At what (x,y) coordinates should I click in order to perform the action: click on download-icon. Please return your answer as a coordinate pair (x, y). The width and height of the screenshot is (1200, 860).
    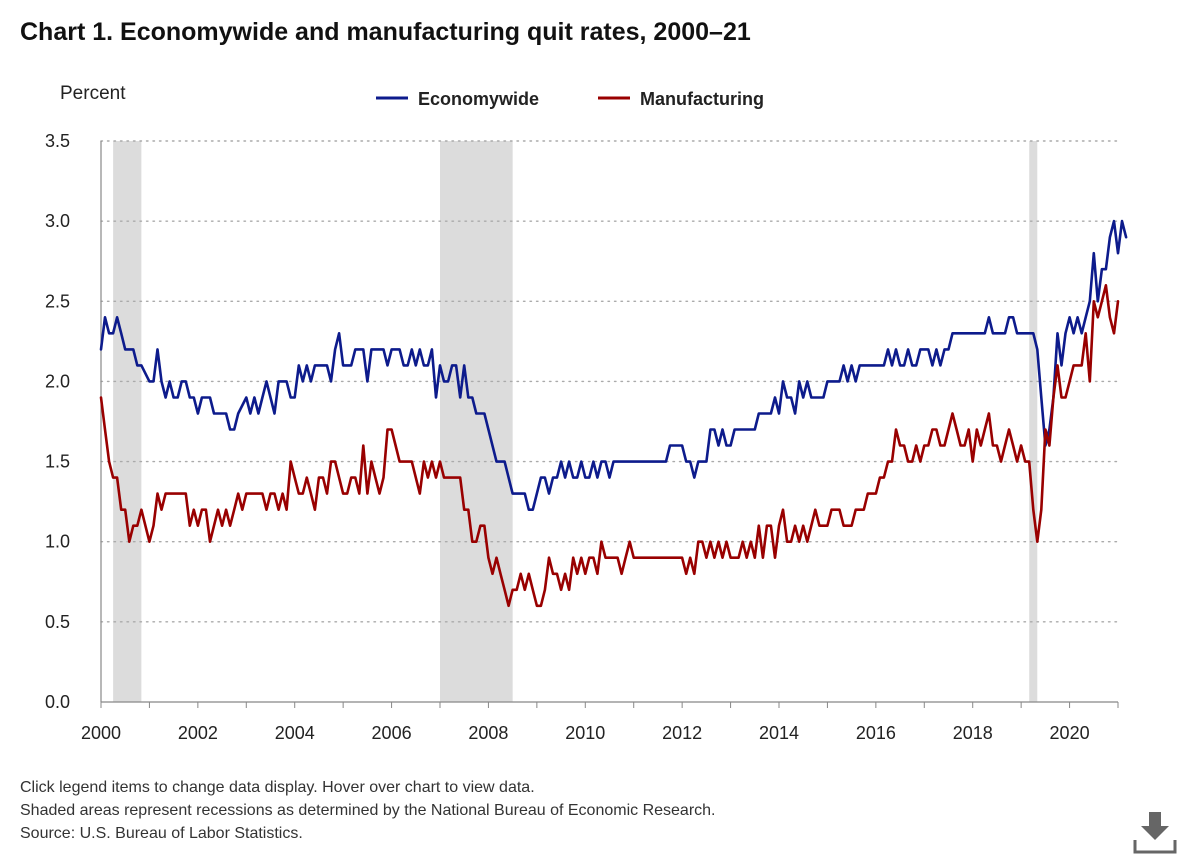
    Looking at the image, I should click on (1155, 833).